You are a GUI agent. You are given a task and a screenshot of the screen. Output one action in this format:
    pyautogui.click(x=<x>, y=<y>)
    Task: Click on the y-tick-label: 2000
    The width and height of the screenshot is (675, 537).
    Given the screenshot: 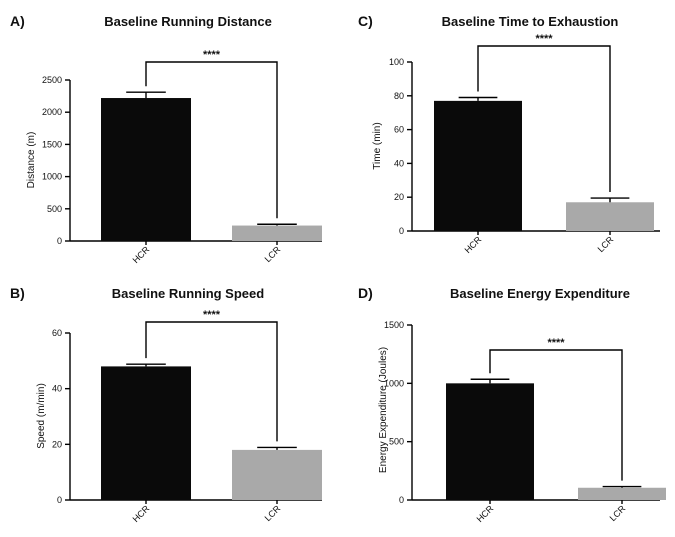 What is the action you would take?
    pyautogui.click(x=52, y=112)
    